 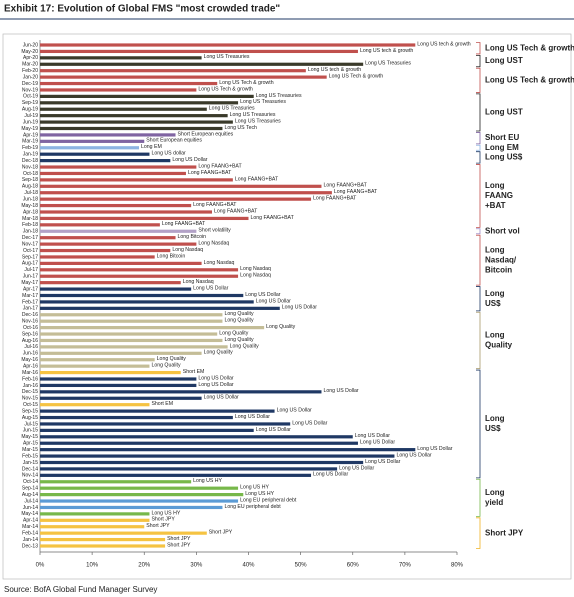 What do you see at coordinates (254, 488) in the screenshot?
I see `bar-label: Long US HY` at bounding box center [254, 488].